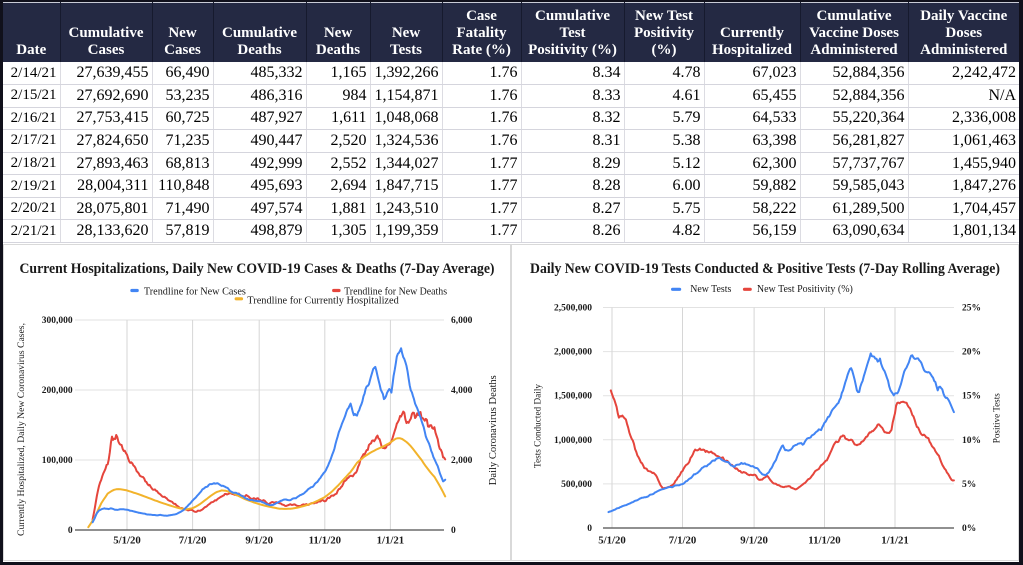  I want to click on svg-text: 1,000,000, so click(573, 441).